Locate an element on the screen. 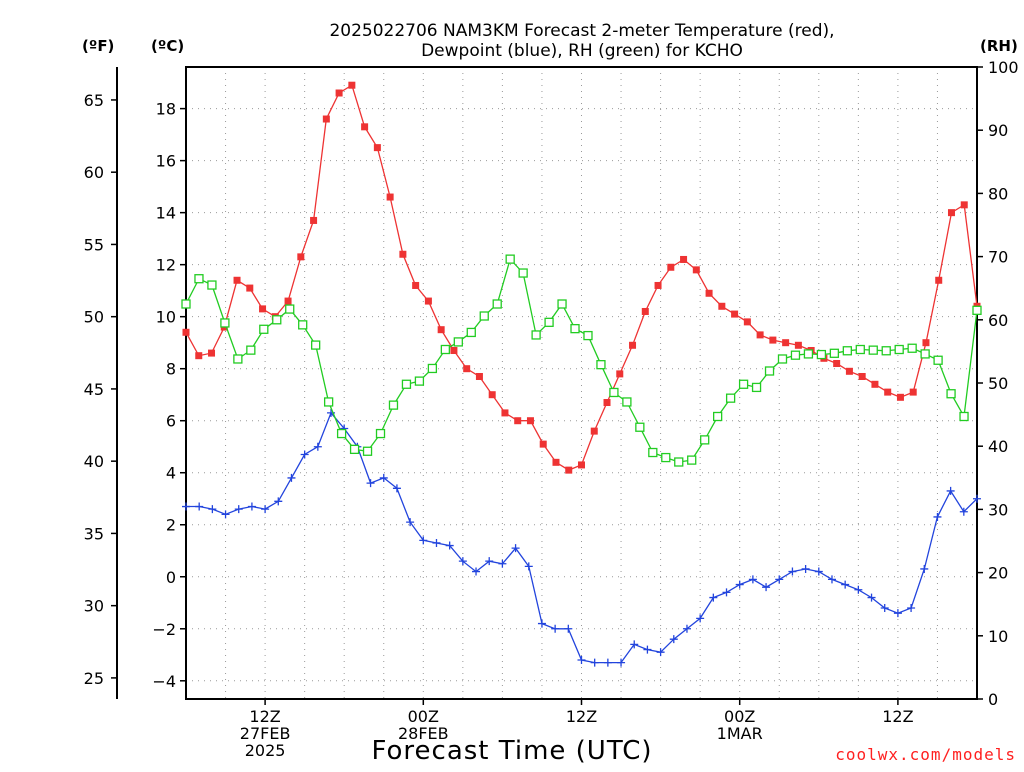 This screenshot has height=772, width=1024. rh-tick-label: 50 is located at coordinates (998, 383).